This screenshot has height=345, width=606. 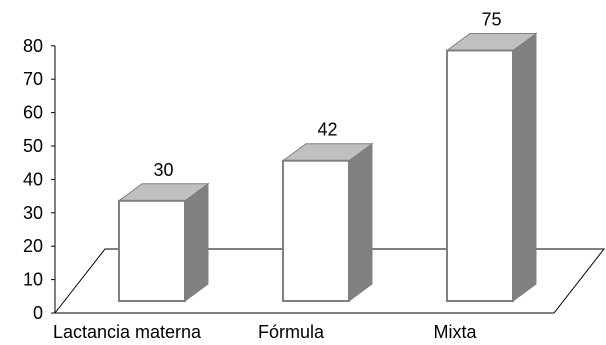 What do you see at coordinates (33, 46) in the screenshot?
I see `y-tick-label: 80` at bounding box center [33, 46].